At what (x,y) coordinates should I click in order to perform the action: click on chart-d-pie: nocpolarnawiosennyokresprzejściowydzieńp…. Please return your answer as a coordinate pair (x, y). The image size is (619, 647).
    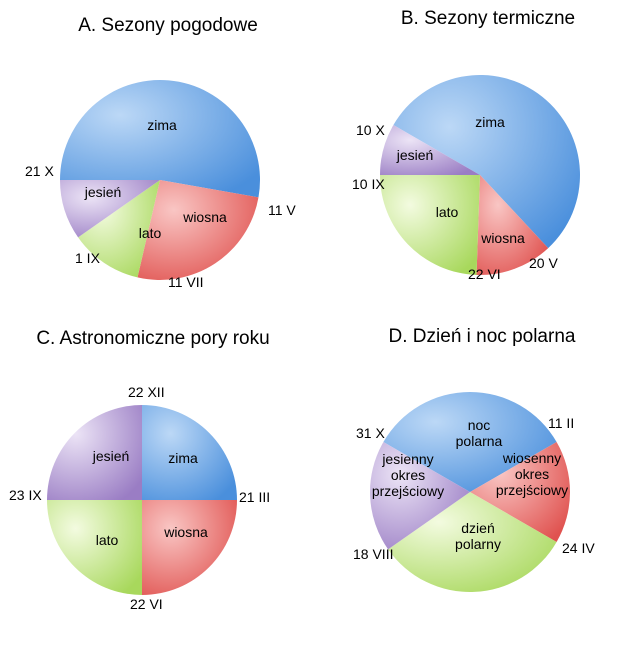
    Looking at the image, I should click on (470, 492).